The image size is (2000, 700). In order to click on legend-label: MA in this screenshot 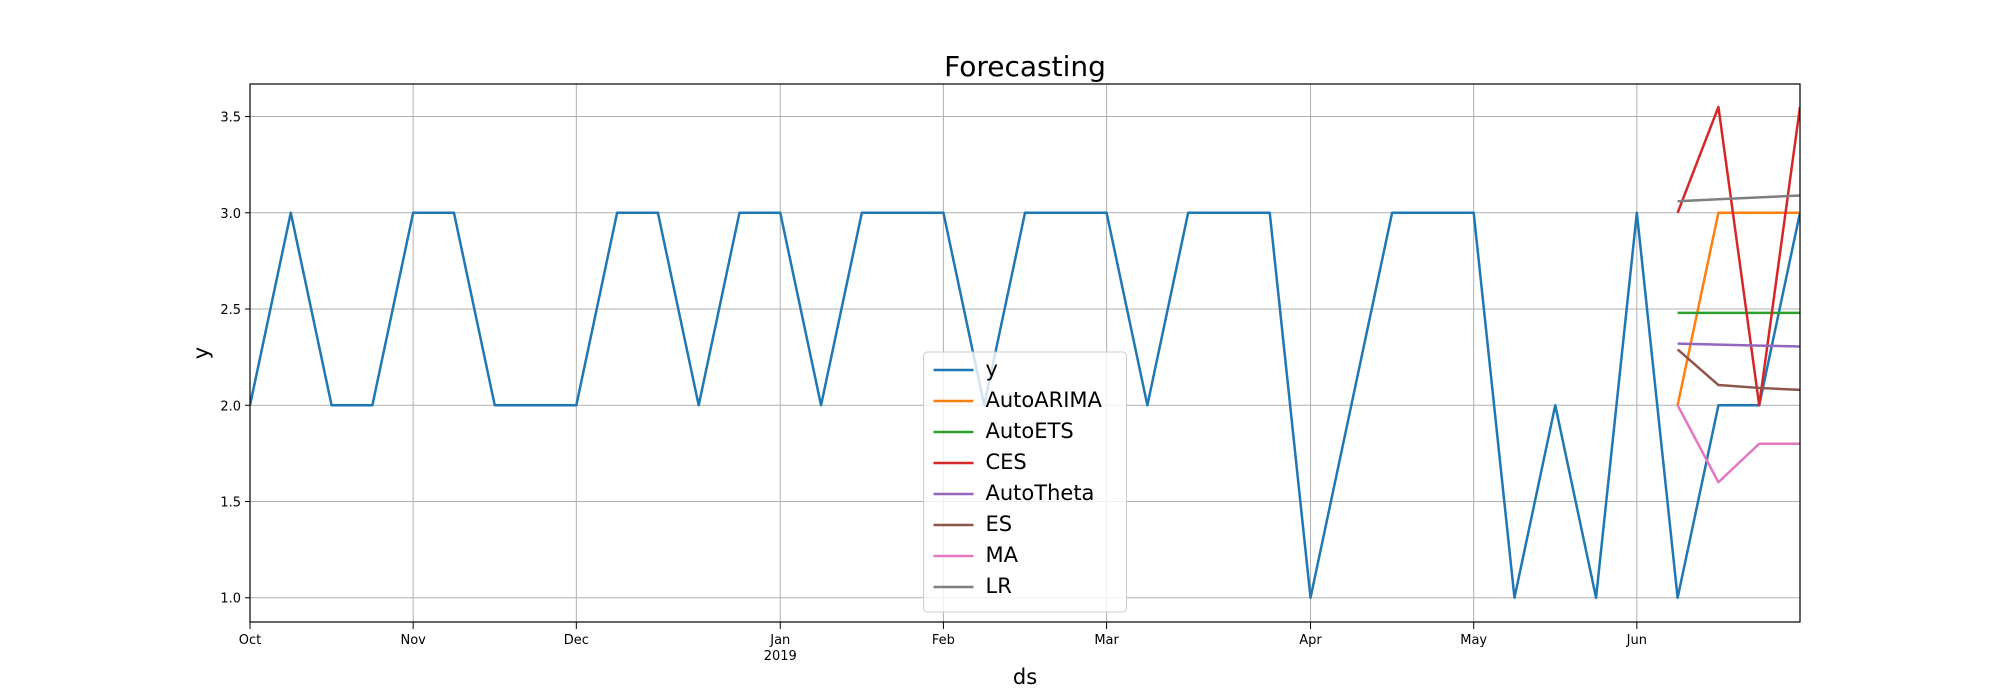, I will do `click(1002, 555)`.